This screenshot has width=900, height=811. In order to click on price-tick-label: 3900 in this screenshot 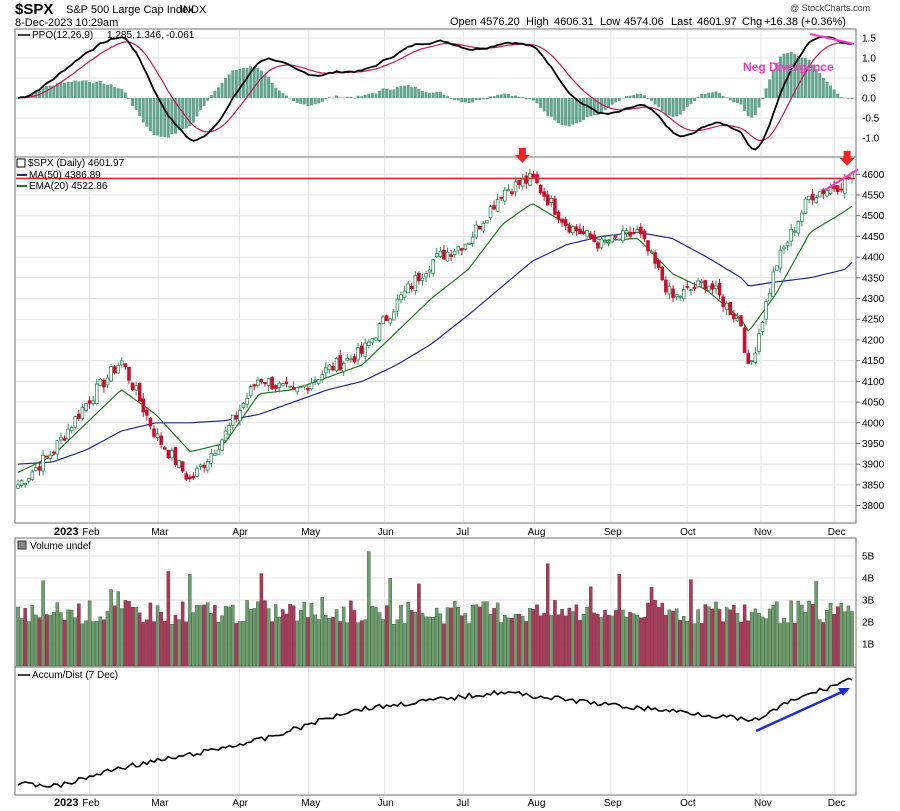, I will do `click(873, 465)`.